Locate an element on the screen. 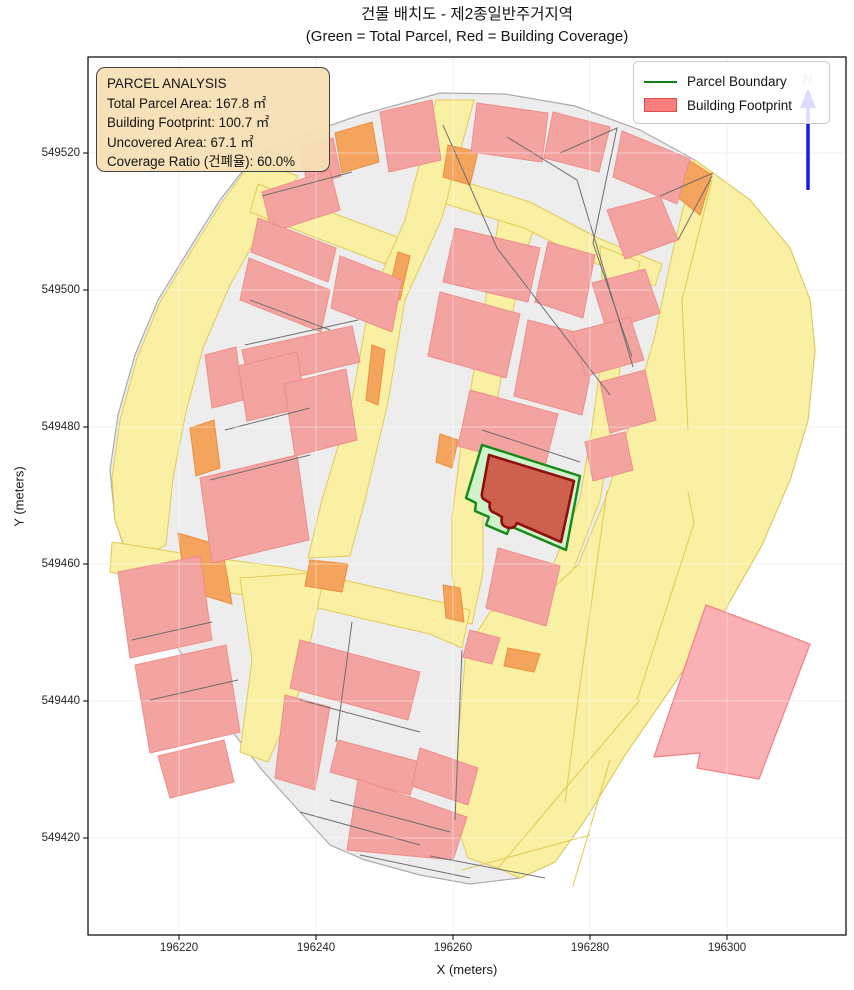 Image resolution: width=854 pixels, height=990 pixels. legend-label: Building Footprint is located at coordinates (740, 105).